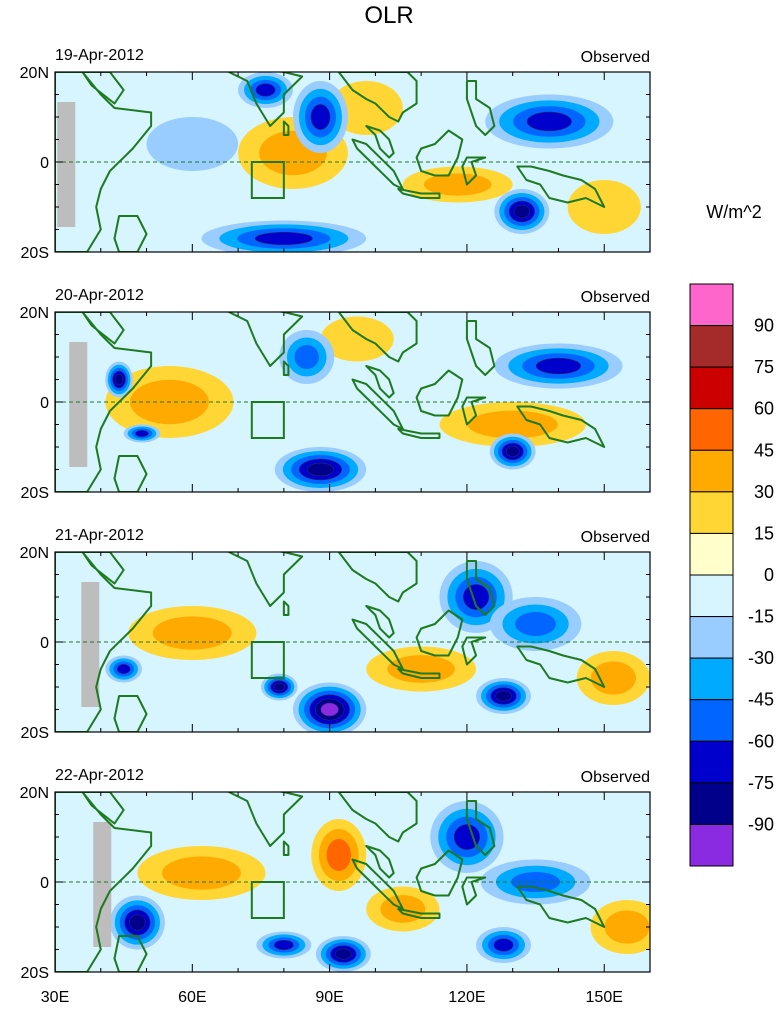  I want to click on x-tick-label: 30E, so click(55, 997).